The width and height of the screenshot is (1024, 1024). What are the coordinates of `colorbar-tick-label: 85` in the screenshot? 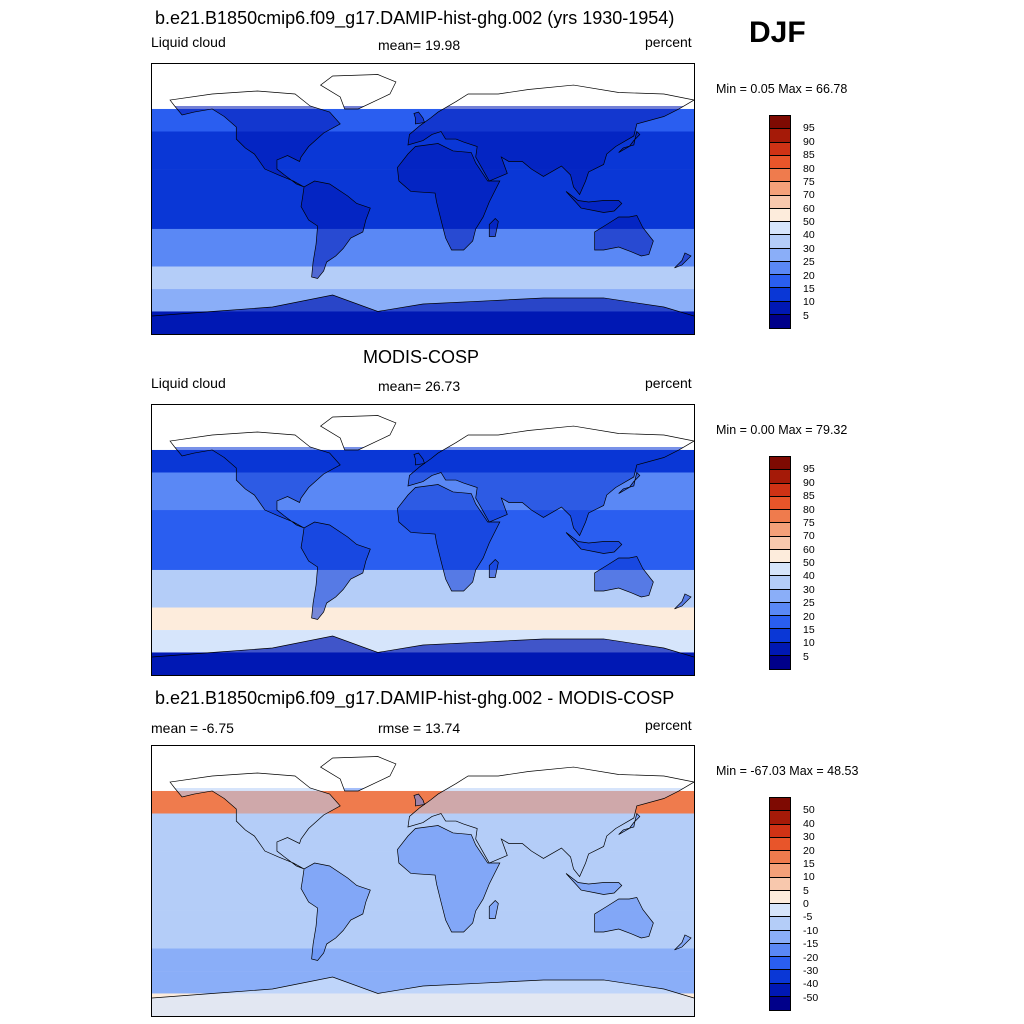 It's located at (809, 155).